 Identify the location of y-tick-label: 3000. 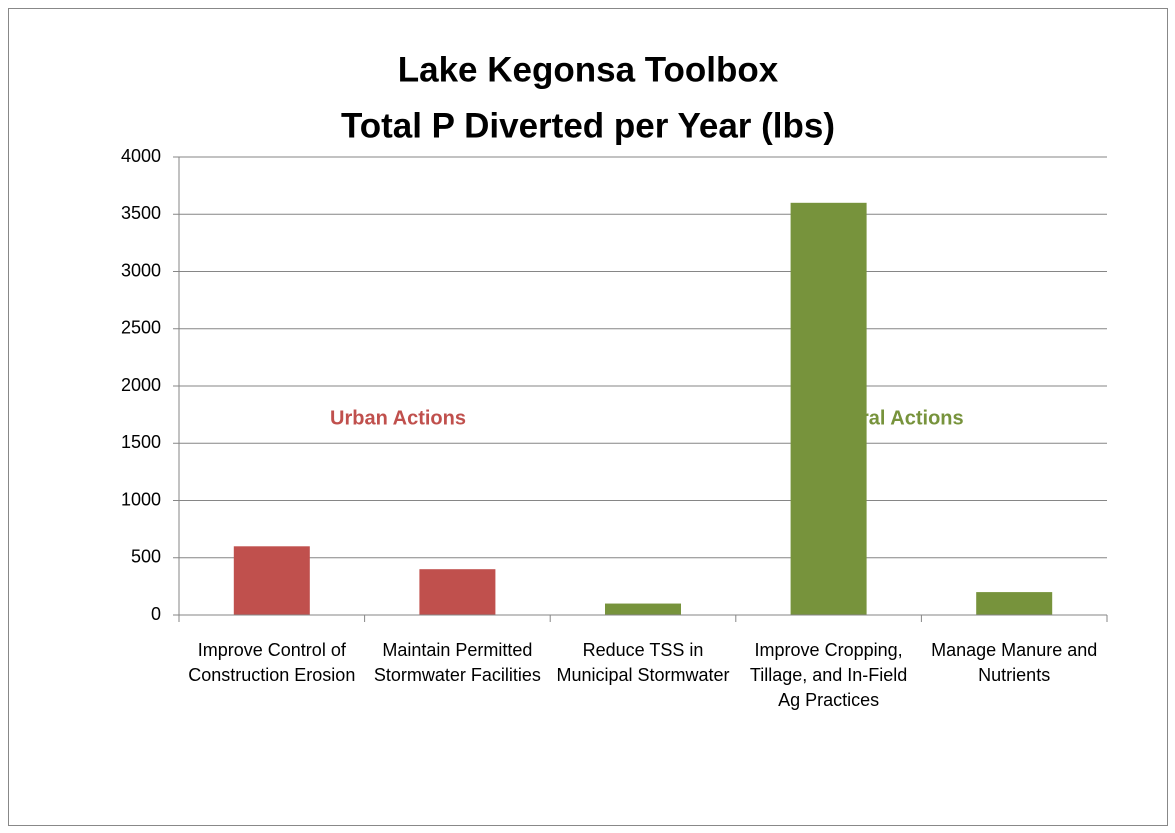
(141, 270).